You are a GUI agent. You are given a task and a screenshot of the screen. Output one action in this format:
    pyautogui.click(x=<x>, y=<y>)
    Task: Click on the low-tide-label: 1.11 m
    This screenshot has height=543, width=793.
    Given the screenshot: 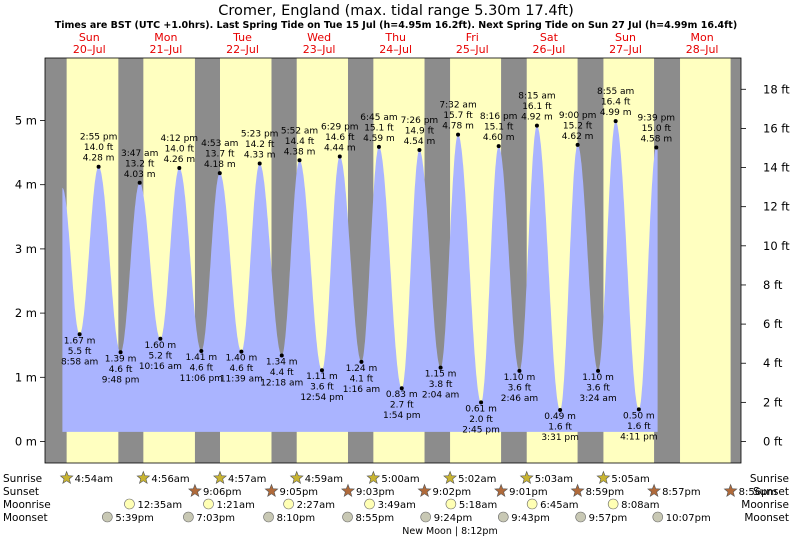 What is the action you would take?
    pyautogui.click(x=322, y=377)
    